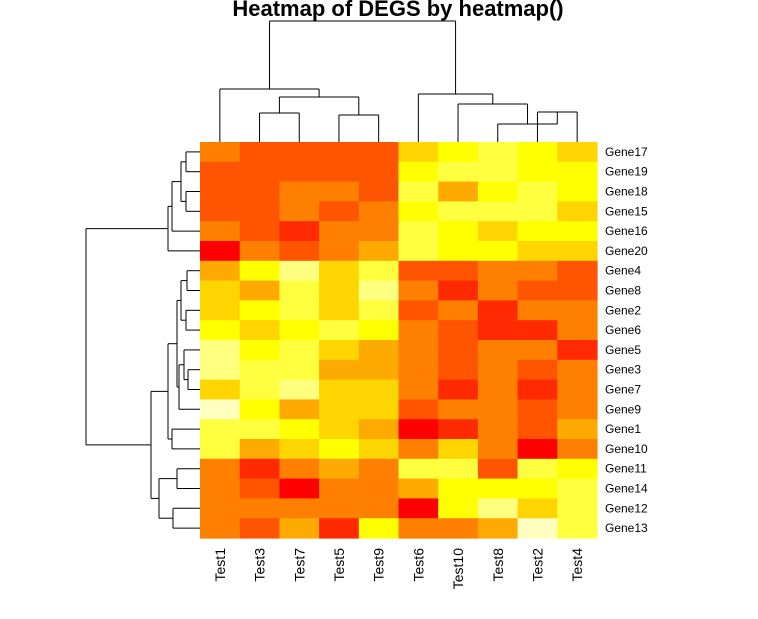  What do you see at coordinates (398, 81) in the screenshot?
I see `column-dendrogram` at bounding box center [398, 81].